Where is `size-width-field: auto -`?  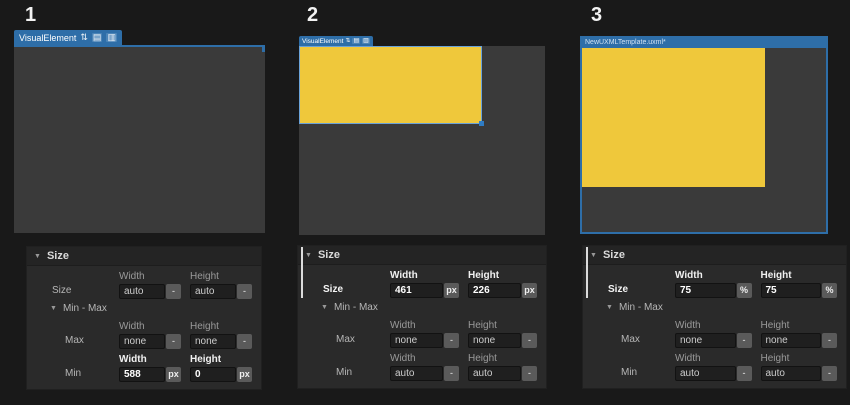
size-width-field: auto - is located at coordinates (150, 291).